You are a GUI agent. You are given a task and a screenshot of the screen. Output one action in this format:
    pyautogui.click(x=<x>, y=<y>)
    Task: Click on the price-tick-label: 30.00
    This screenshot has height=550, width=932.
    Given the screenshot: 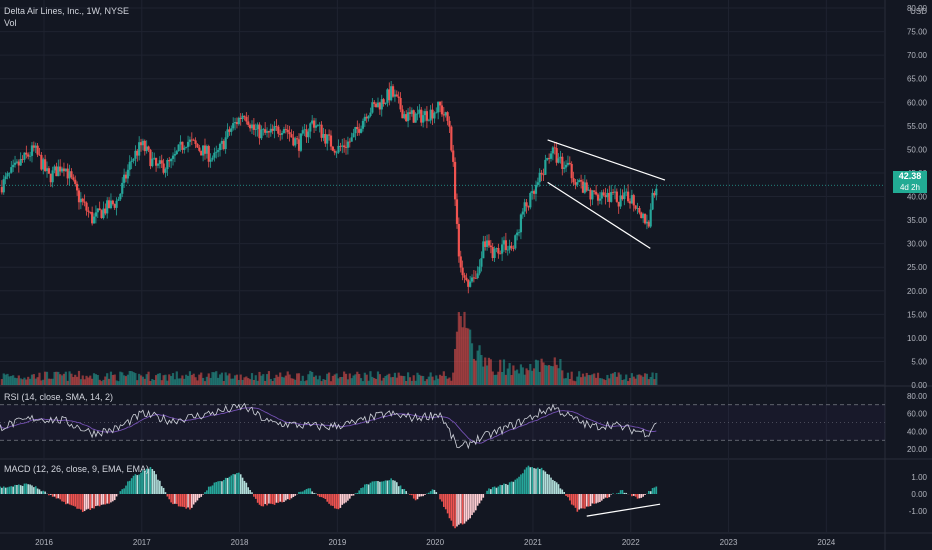 What is the action you would take?
    pyautogui.click(x=917, y=244)
    